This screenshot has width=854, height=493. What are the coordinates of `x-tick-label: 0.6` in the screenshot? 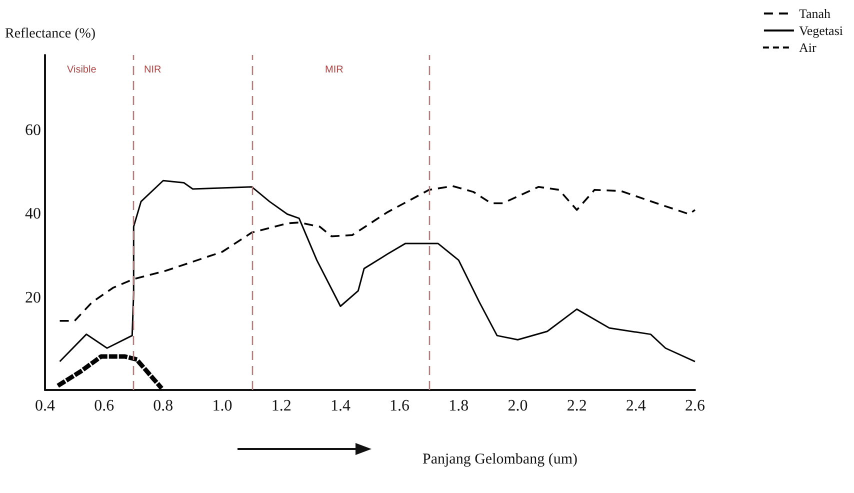 It's located at (104, 406).